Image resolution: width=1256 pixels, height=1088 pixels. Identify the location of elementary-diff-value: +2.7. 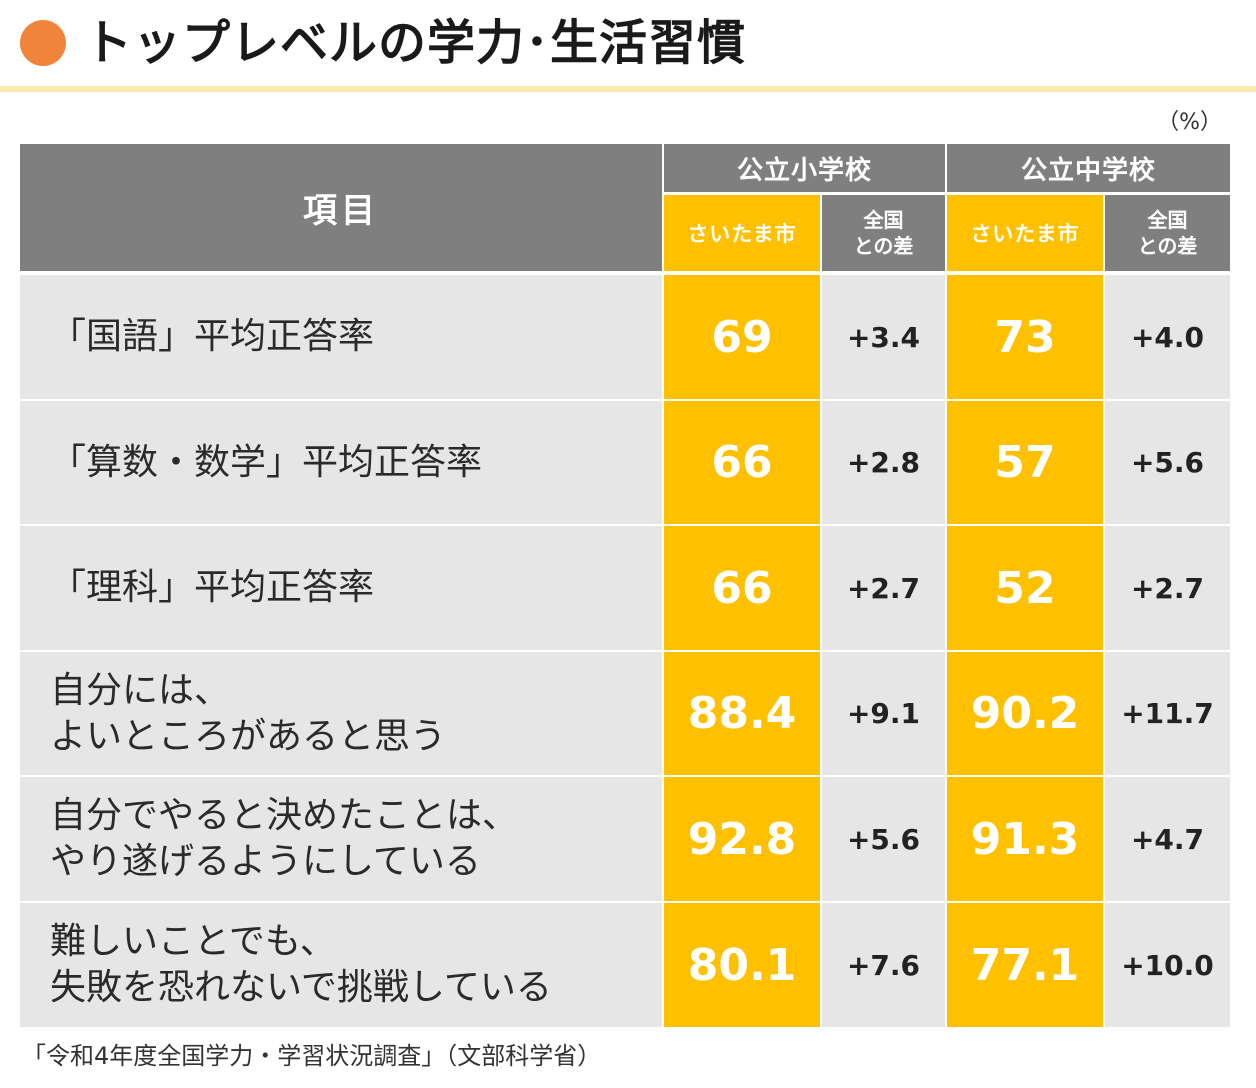
(883, 588).